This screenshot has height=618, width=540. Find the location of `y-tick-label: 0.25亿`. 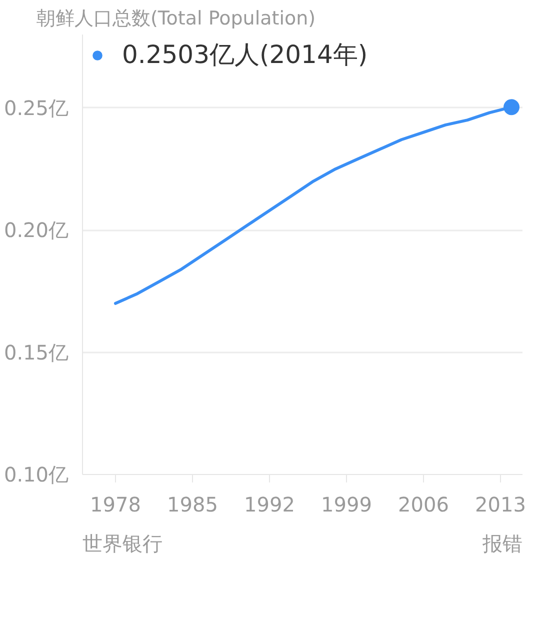

y-tick-label: 0.25亿 is located at coordinates (36, 108).